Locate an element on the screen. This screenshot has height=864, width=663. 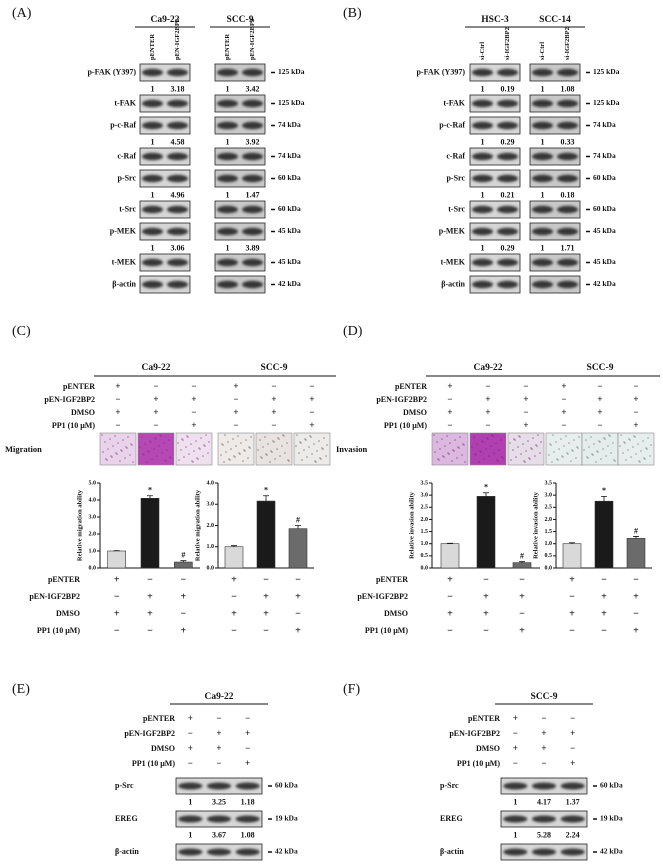
protein-label: p-MEK is located at coordinates (452, 230).